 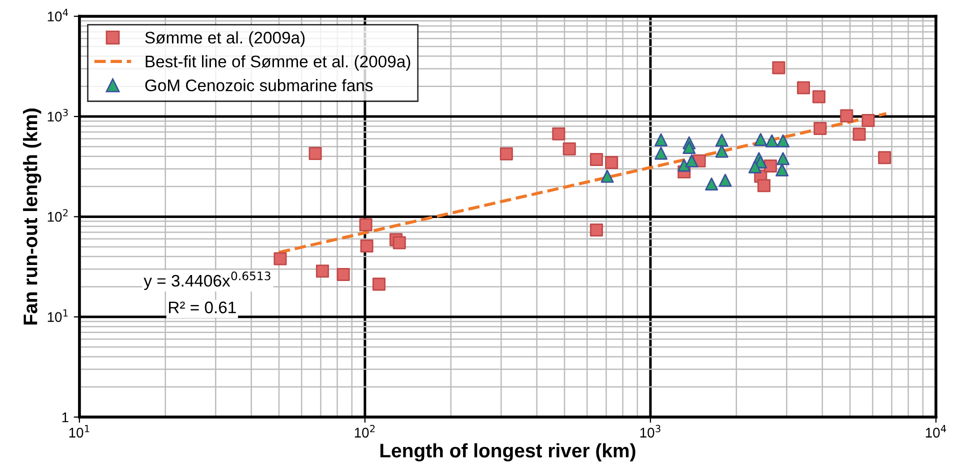 What do you see at coordinates (936, 431) in the screenshot?
I see `x-tick-label: 10$^{4}$` at bounding box center [936, 431].